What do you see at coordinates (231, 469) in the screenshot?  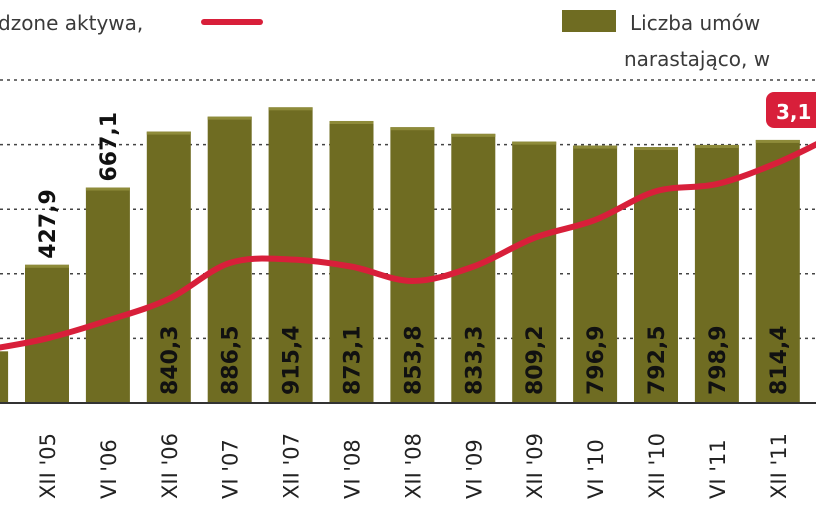 I see `x-tick-label: VI '07` at bounding box center [231, 469].